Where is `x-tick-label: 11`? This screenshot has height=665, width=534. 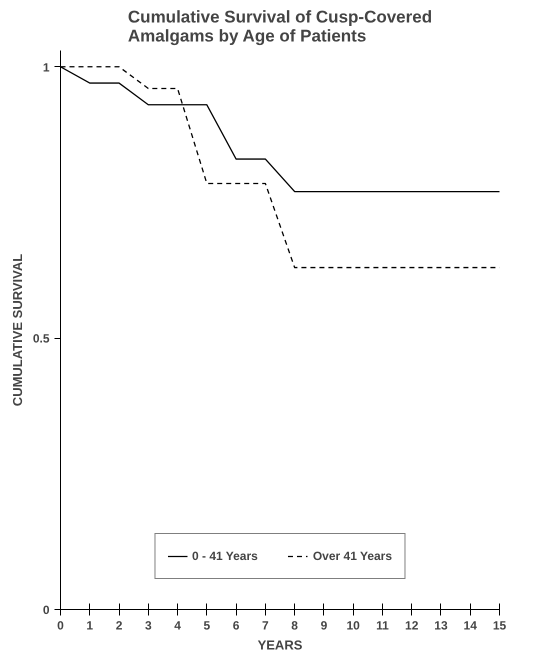 x-tick-label: 11 is located at coordinates (383, 625).